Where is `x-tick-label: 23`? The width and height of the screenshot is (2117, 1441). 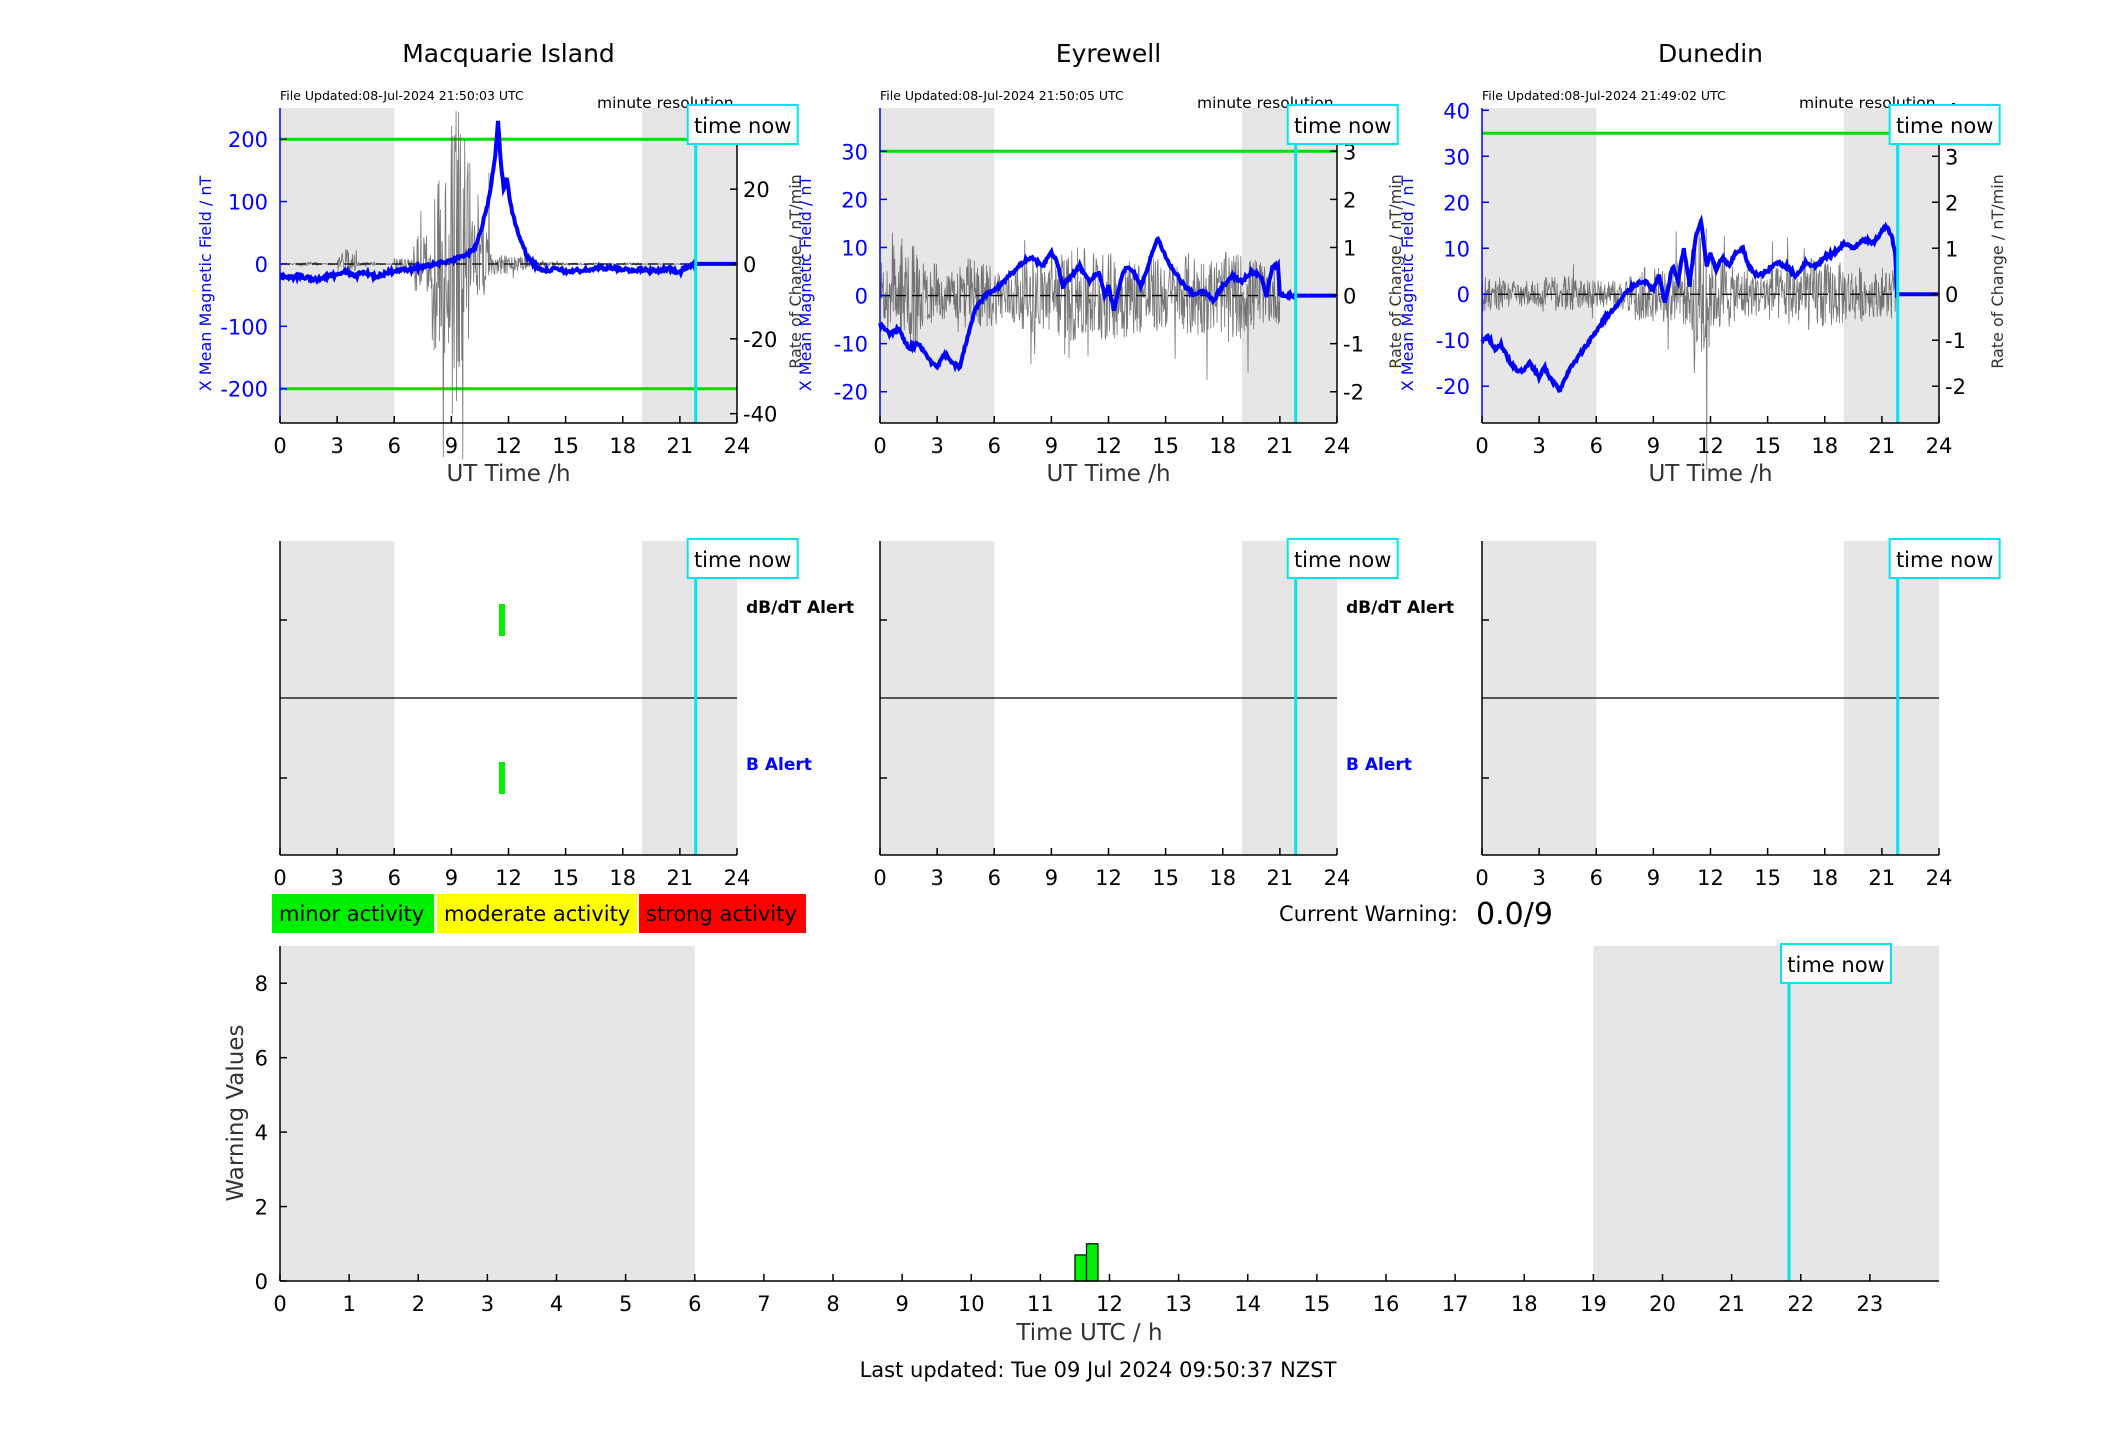
x-tick-label: 23 is located at coordinates (1870, 1304).